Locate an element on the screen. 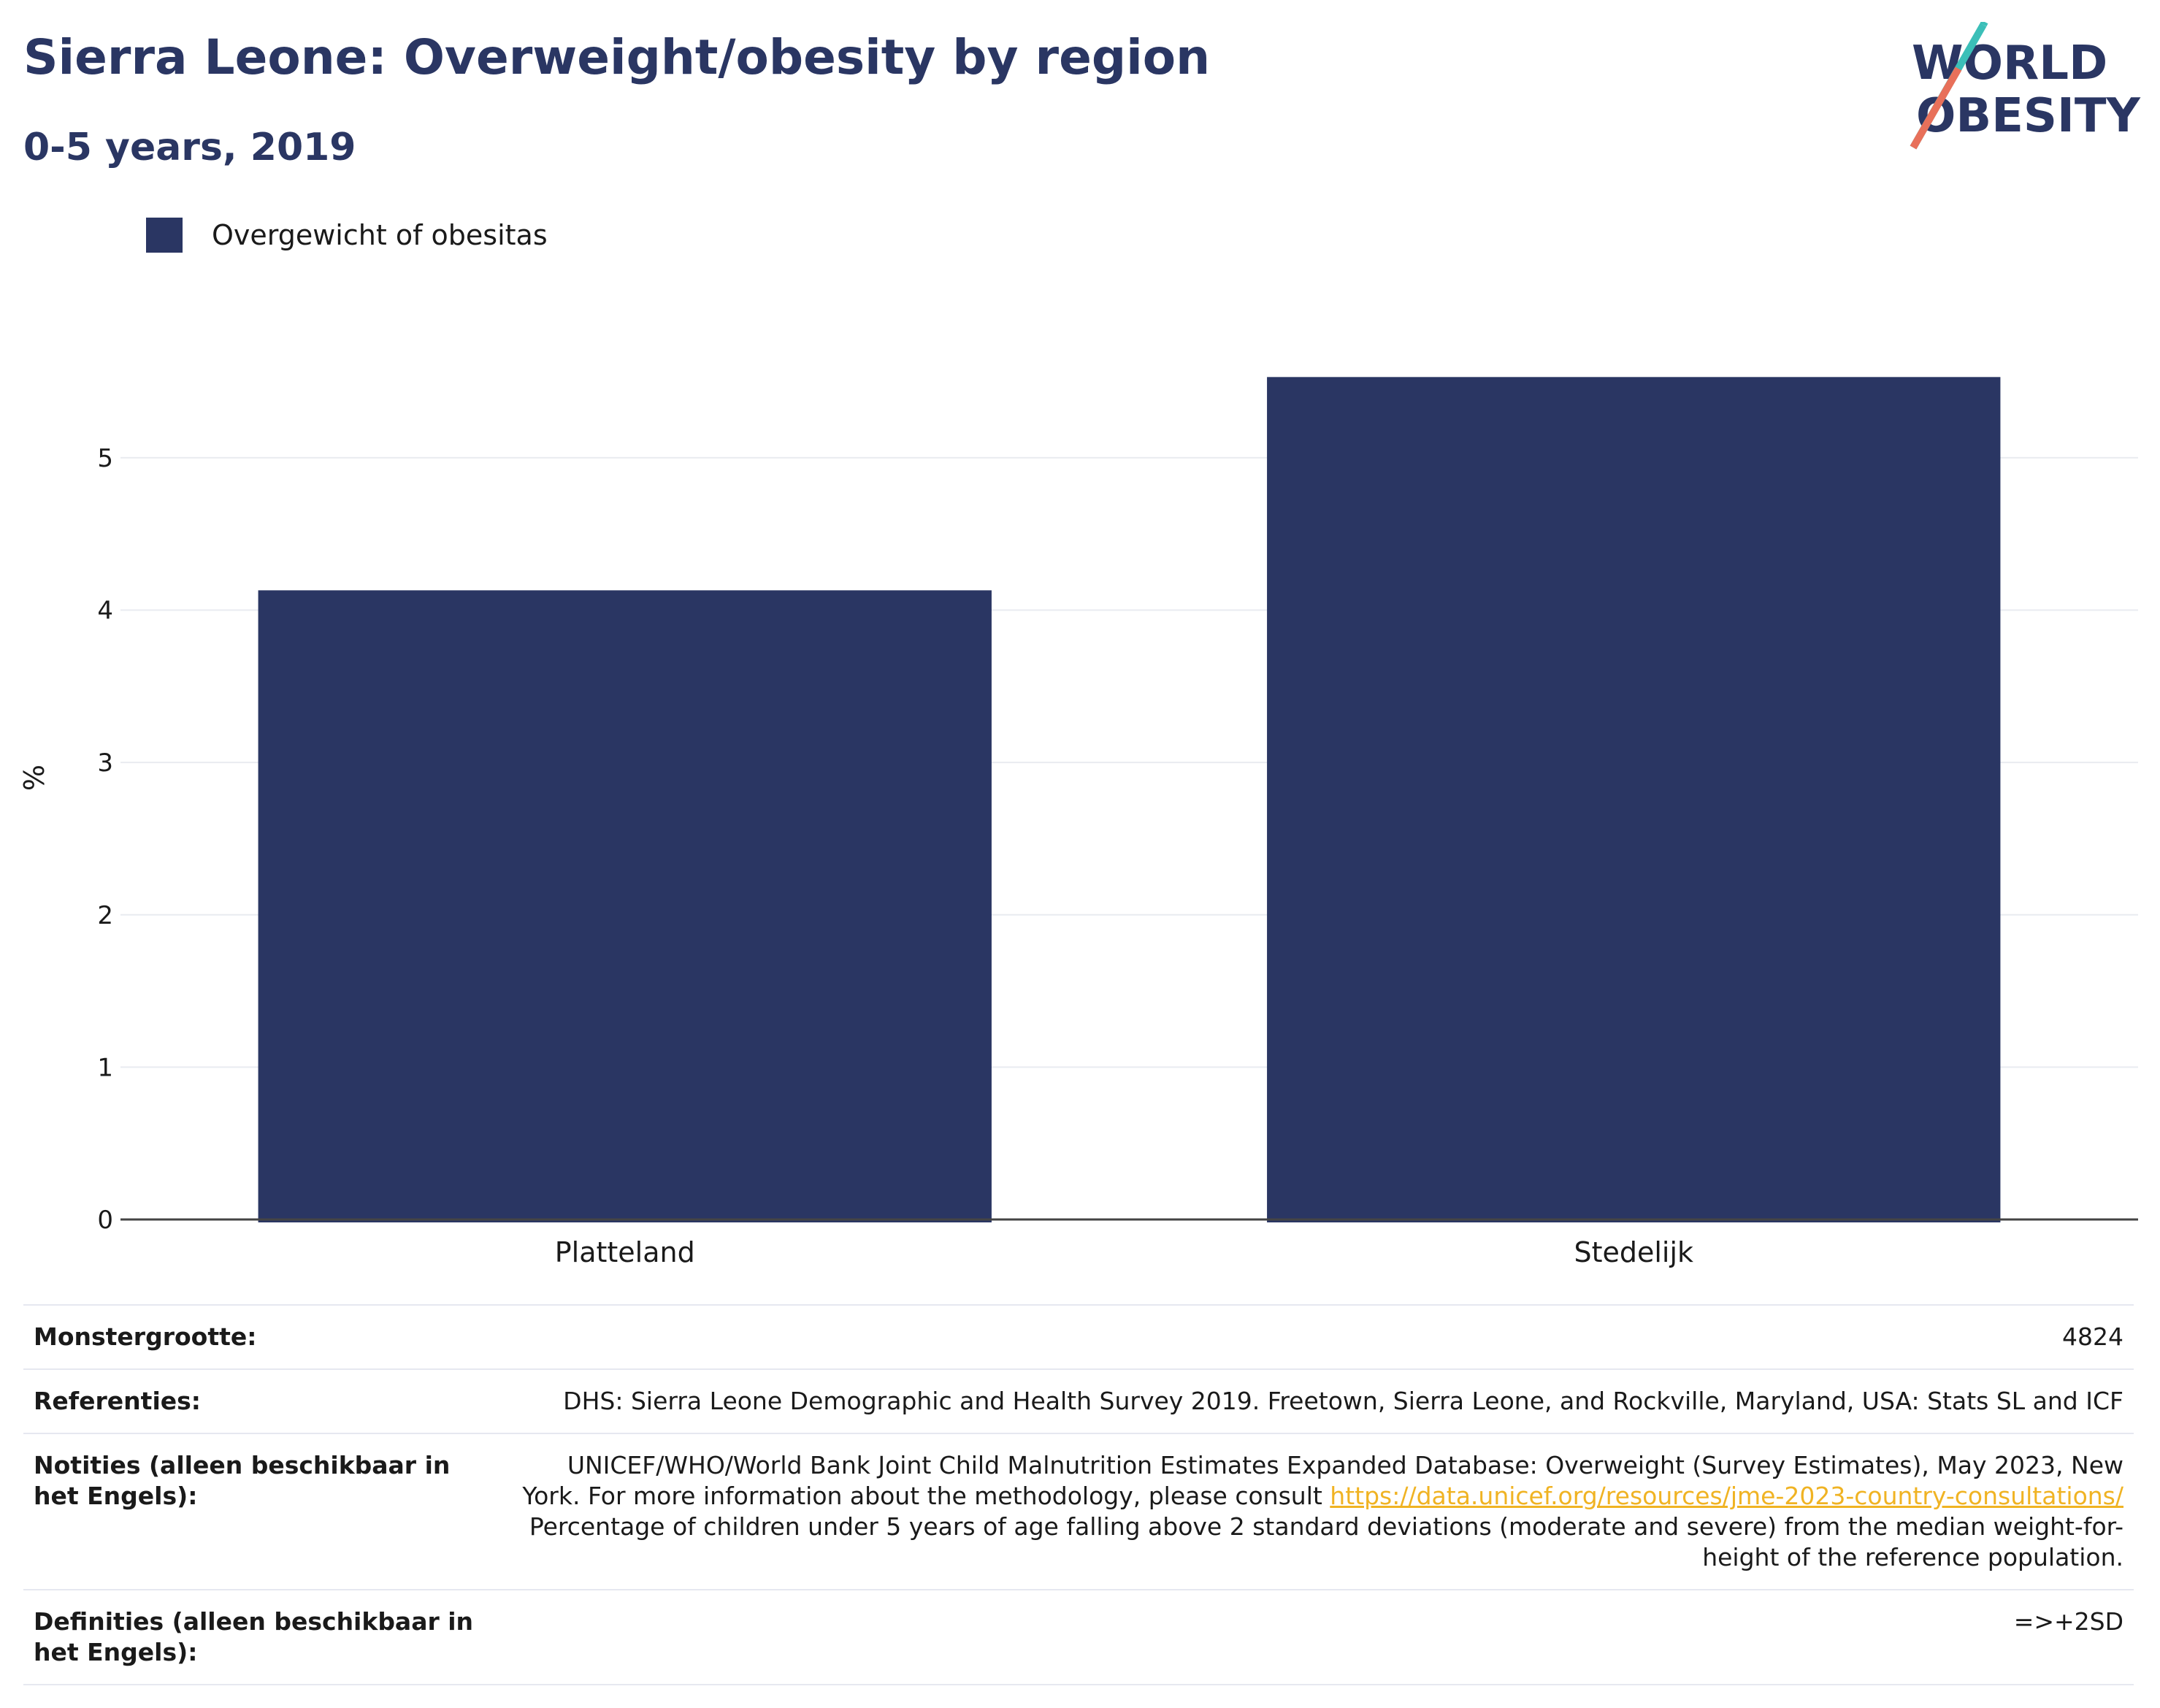 This screenshot has width=2160, height=1708. y-tick-label: 4 is located at coordinates (105, 611).